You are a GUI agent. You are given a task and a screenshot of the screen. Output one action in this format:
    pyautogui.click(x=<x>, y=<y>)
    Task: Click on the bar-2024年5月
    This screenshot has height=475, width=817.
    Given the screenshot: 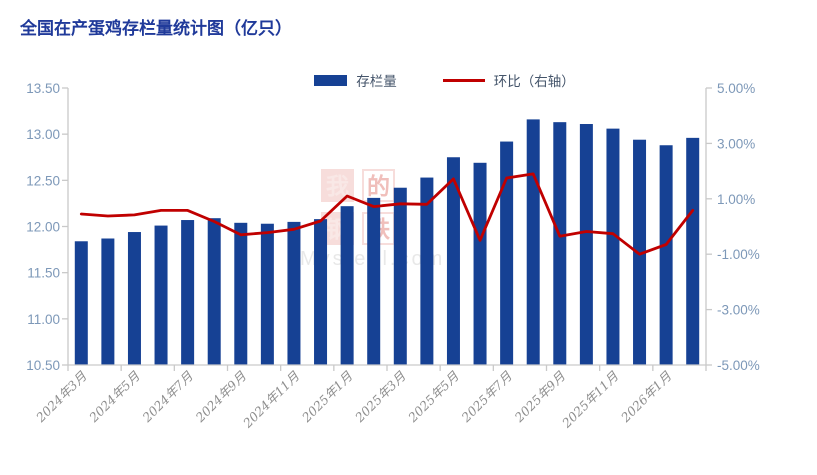 What is the action you would take?
    pyautogui.click(x=134, y=298)
    